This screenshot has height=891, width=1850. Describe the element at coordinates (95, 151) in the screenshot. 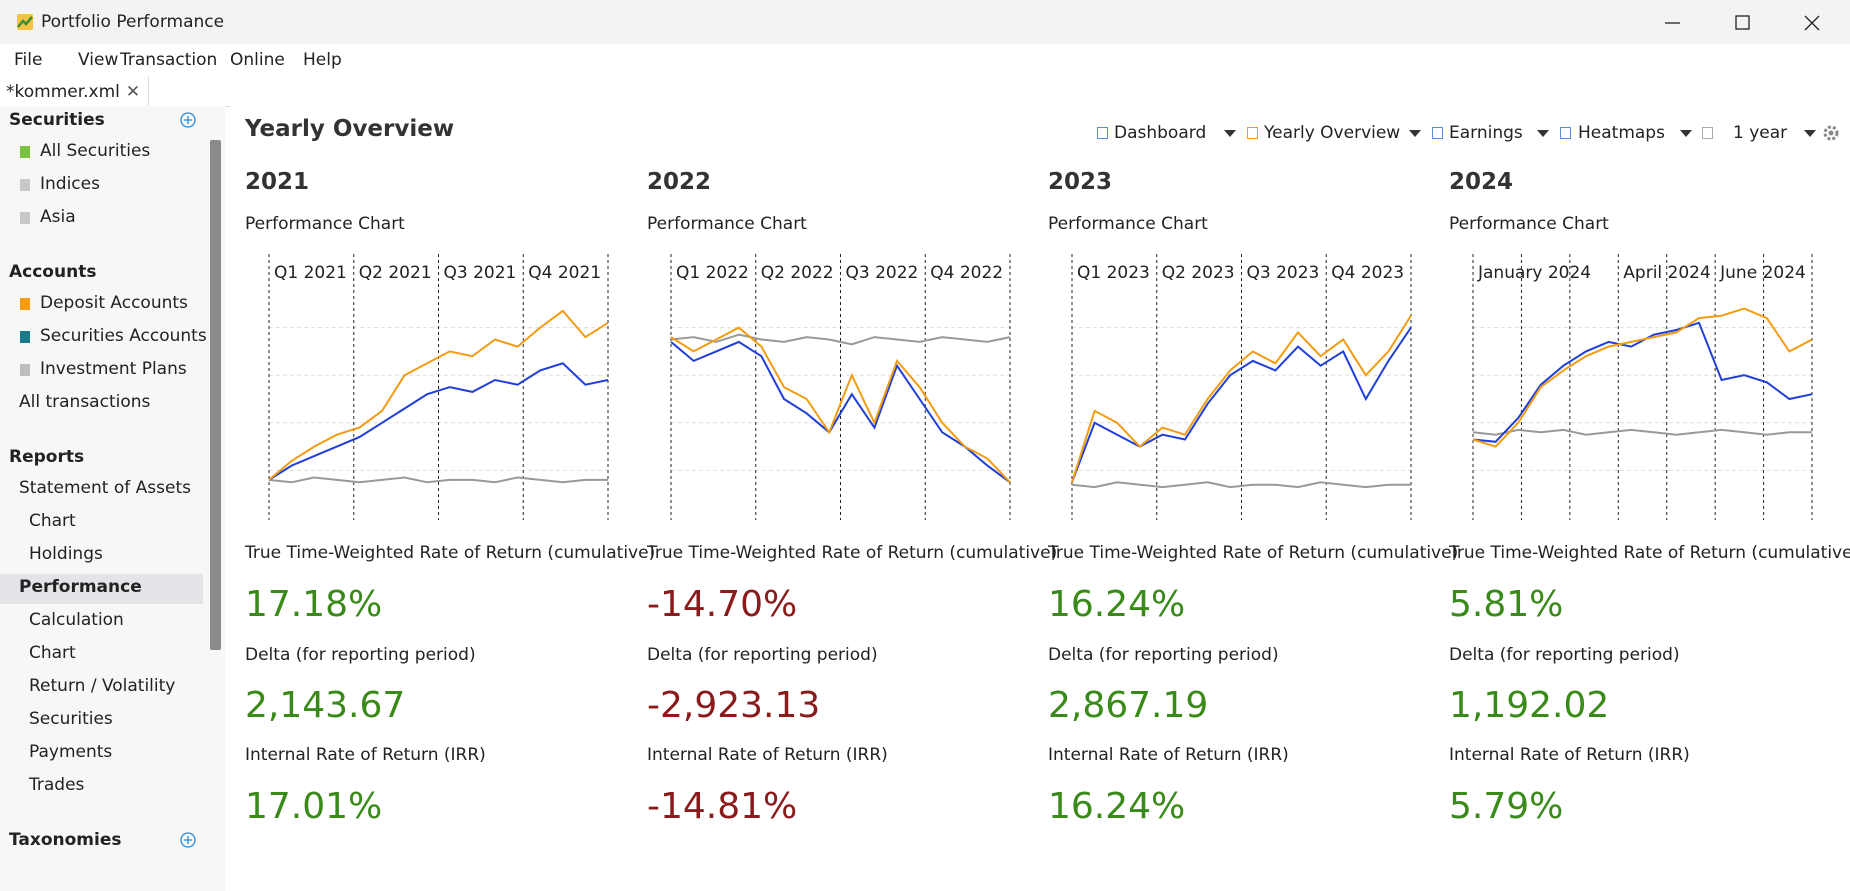

I see `nav-item: All Securities` at that location.